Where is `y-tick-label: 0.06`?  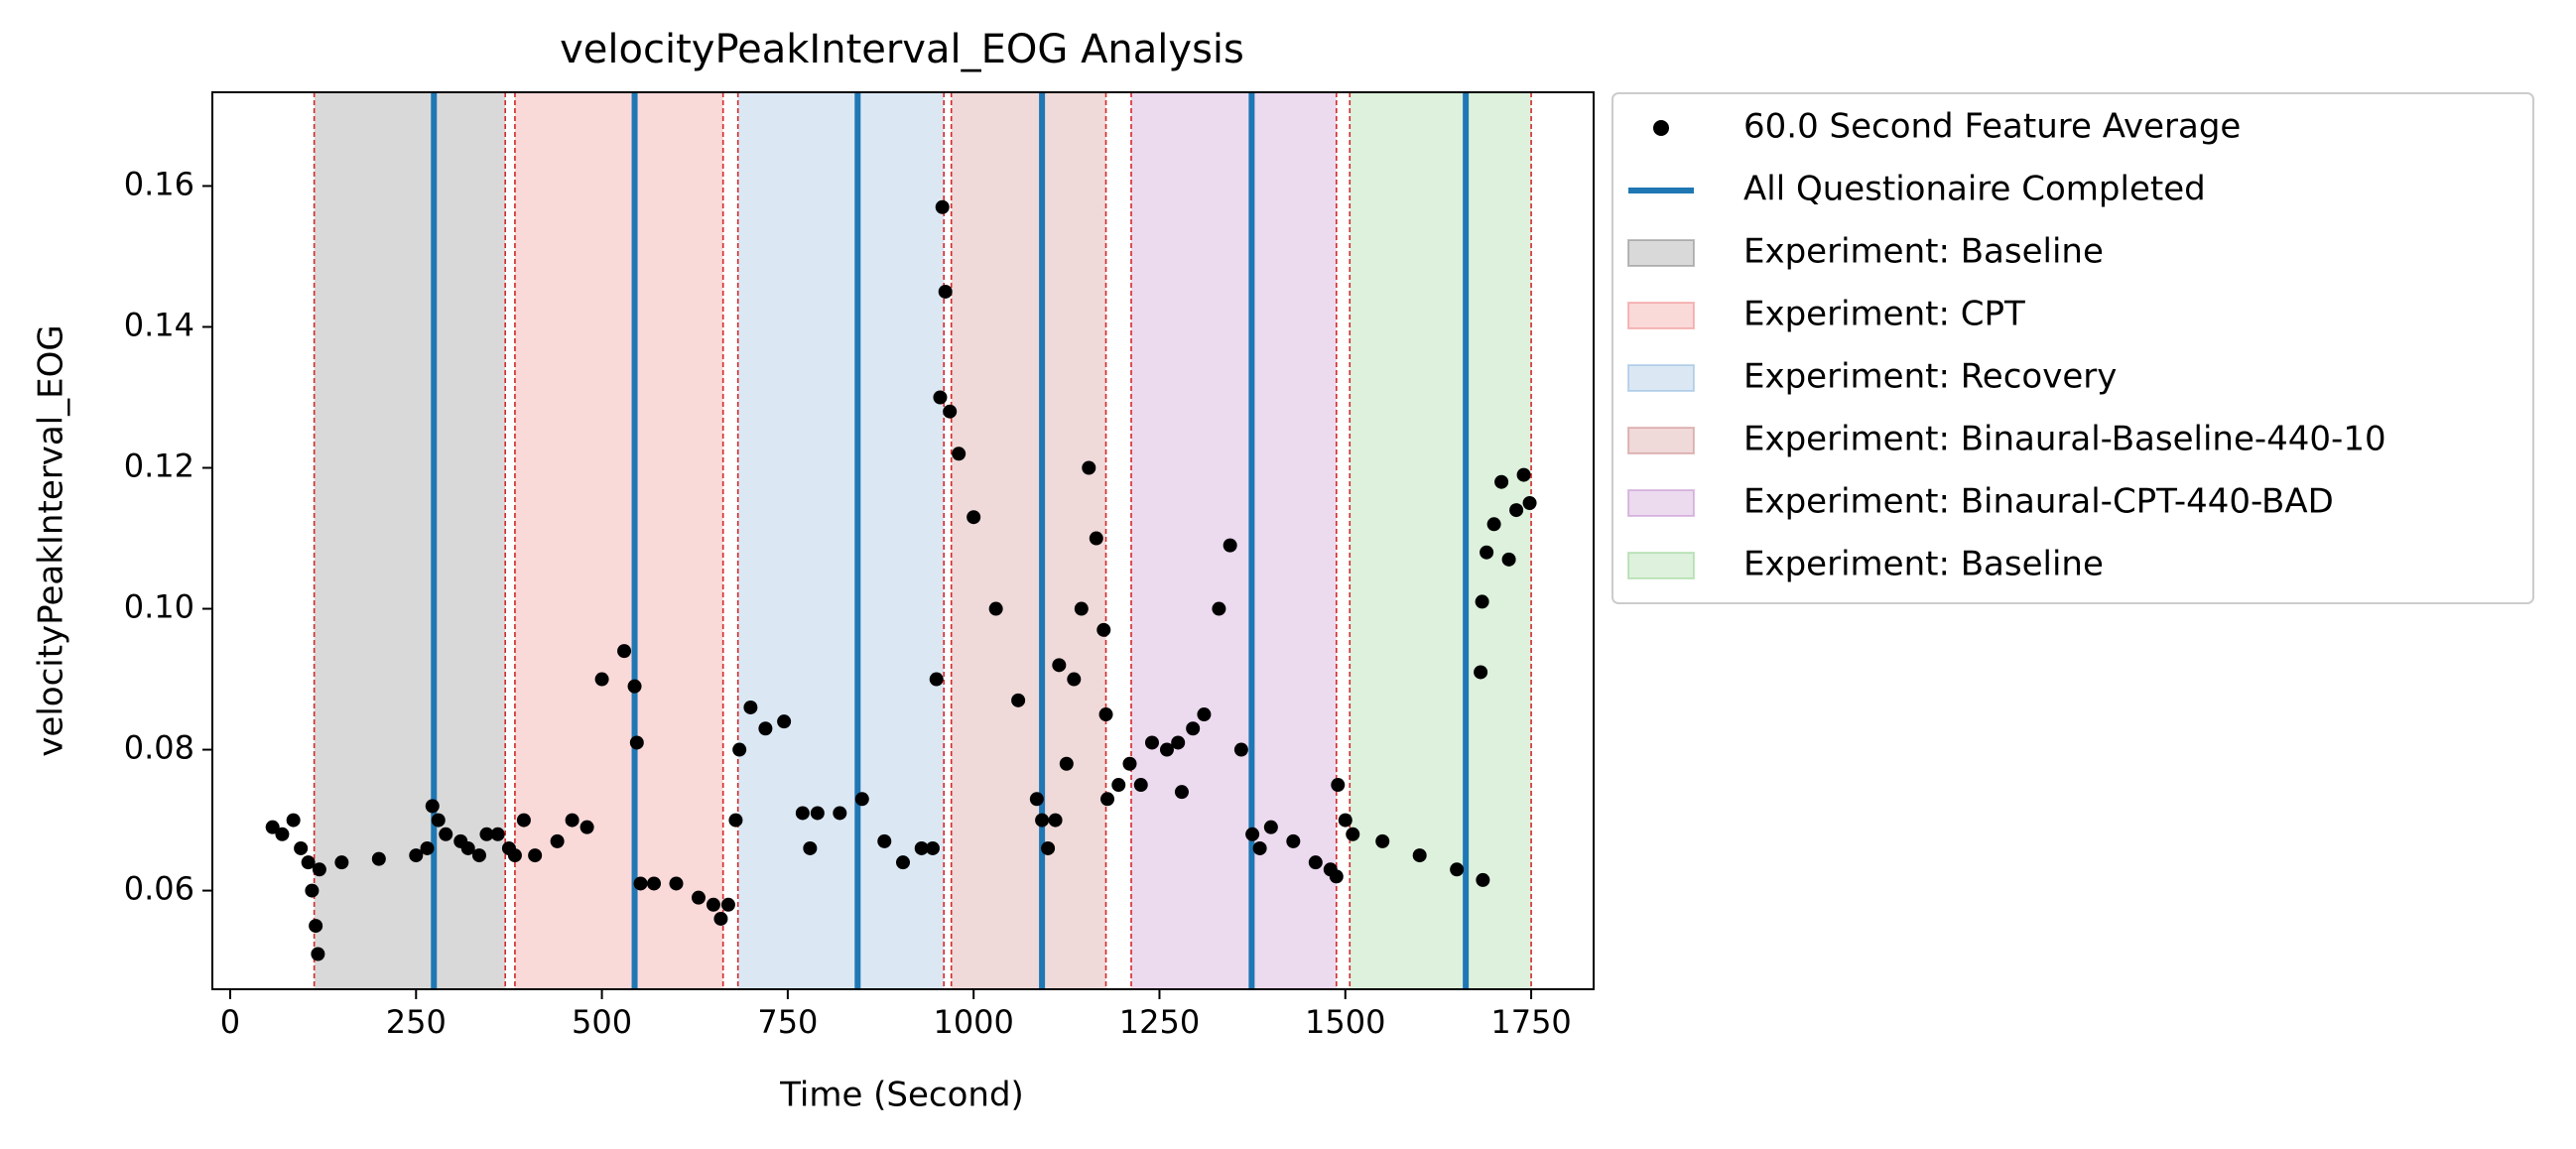 y-tick-label: 0.06 is located at coordinates (159, 889).